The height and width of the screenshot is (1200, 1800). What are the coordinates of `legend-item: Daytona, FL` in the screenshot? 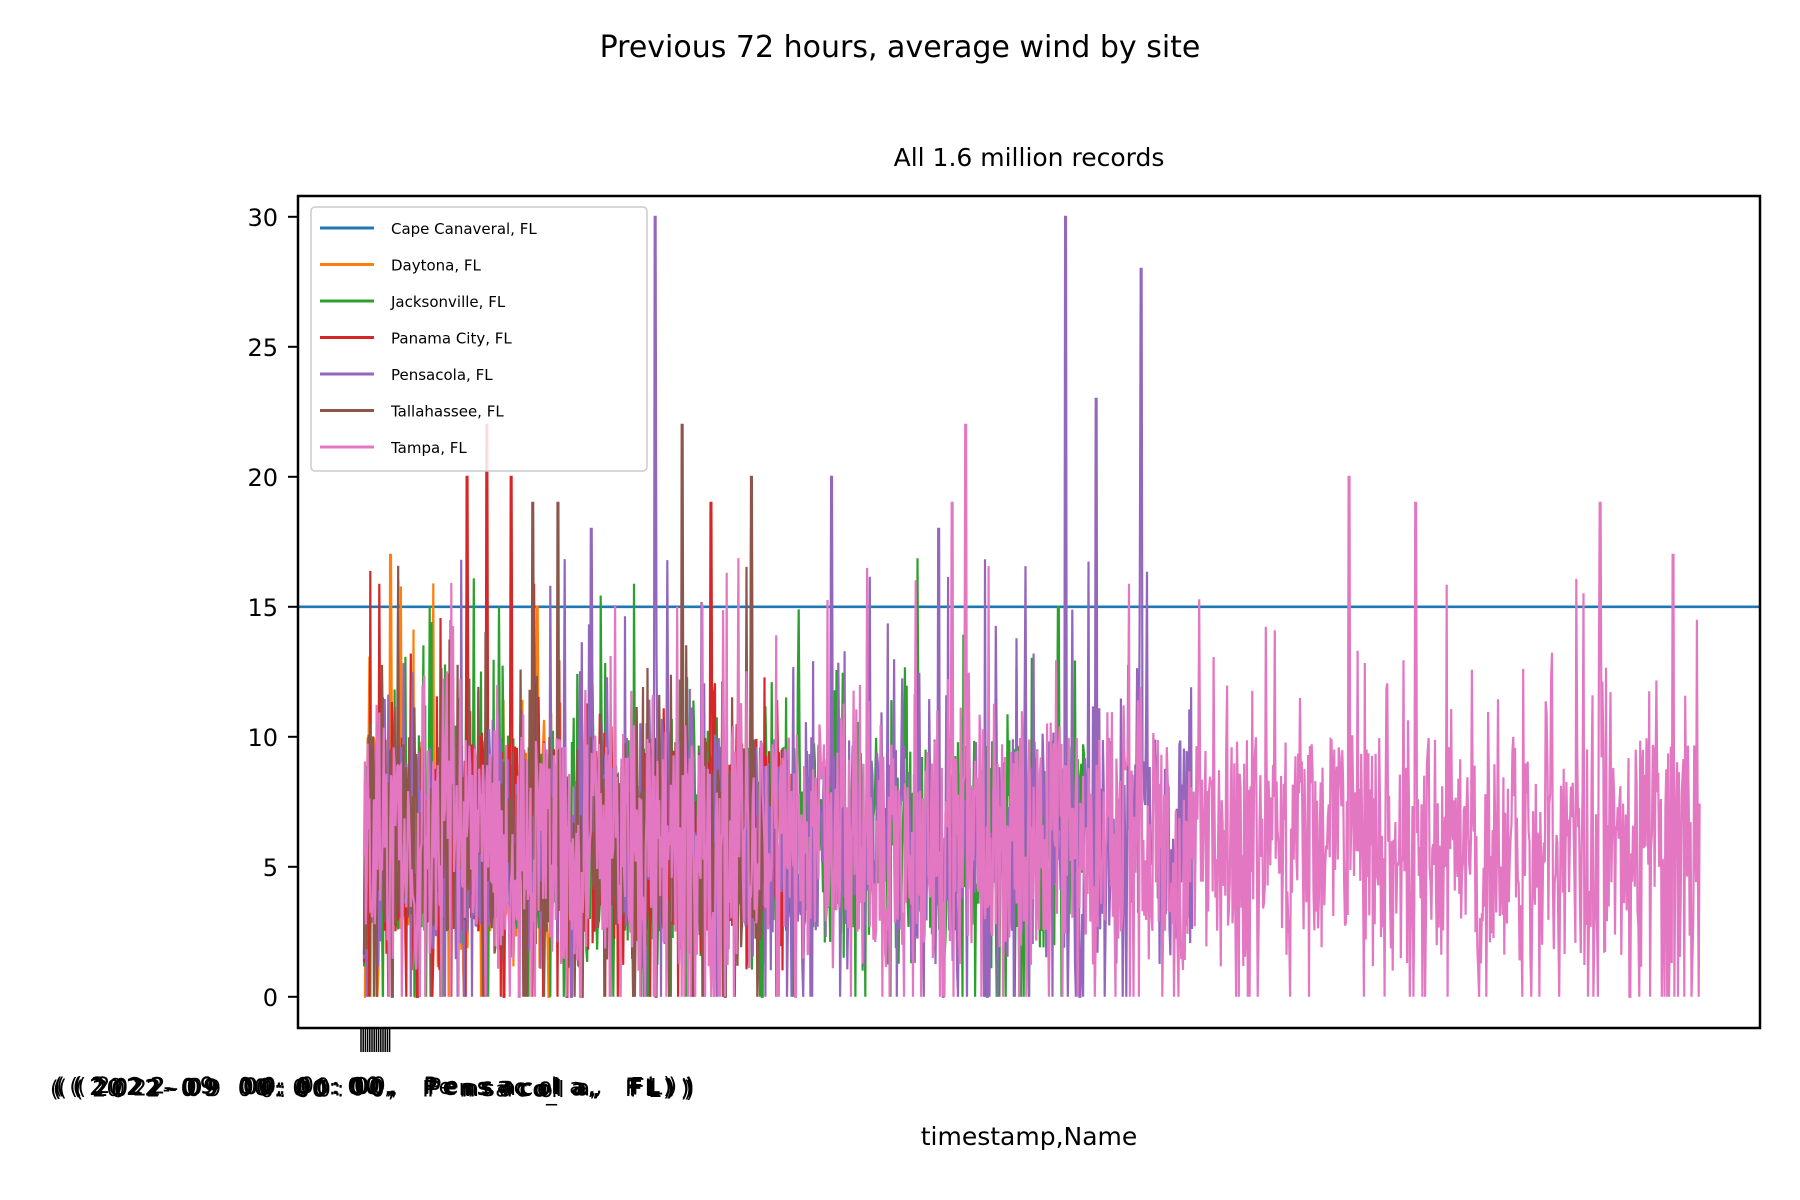 It's located at (401, 266).